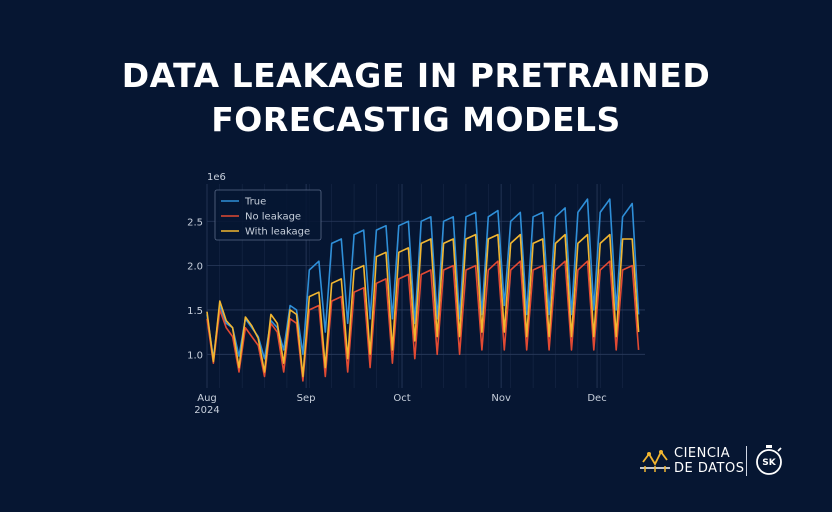 The height and width of the screenshot is (512, 832). I want to click on brand-divider, so click(746, 461).